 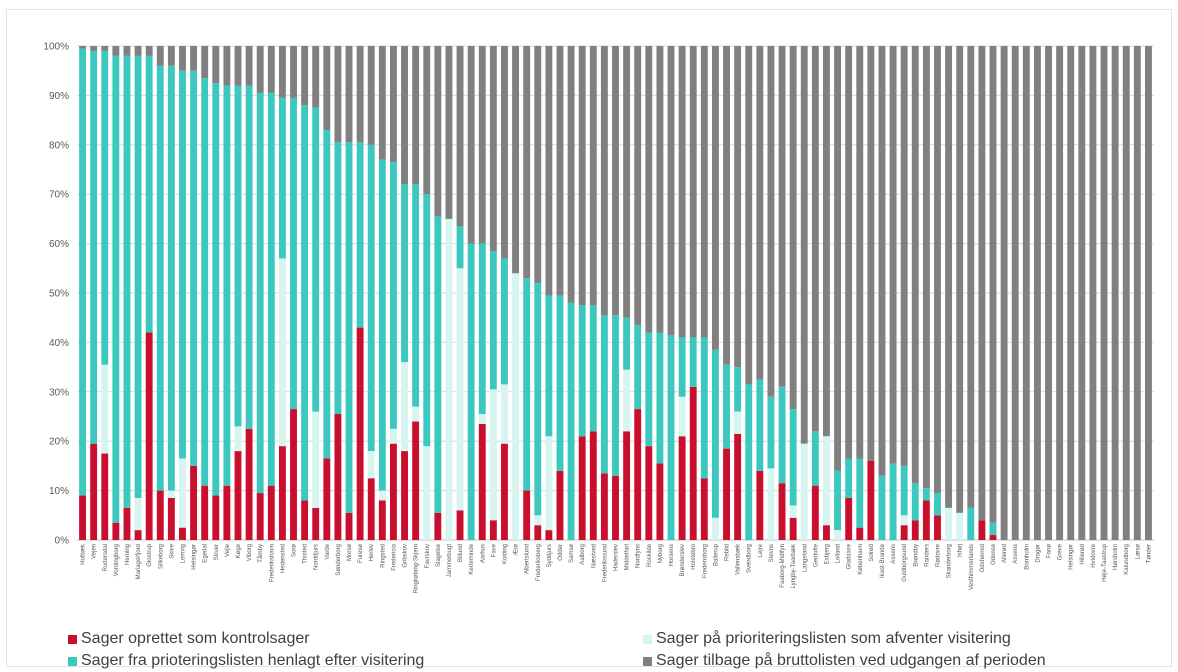 What do you see at coordinates (639, 556) in the screenshot?
I see `x-tick-label: Nordfyns` at bounding box center [639, 556].